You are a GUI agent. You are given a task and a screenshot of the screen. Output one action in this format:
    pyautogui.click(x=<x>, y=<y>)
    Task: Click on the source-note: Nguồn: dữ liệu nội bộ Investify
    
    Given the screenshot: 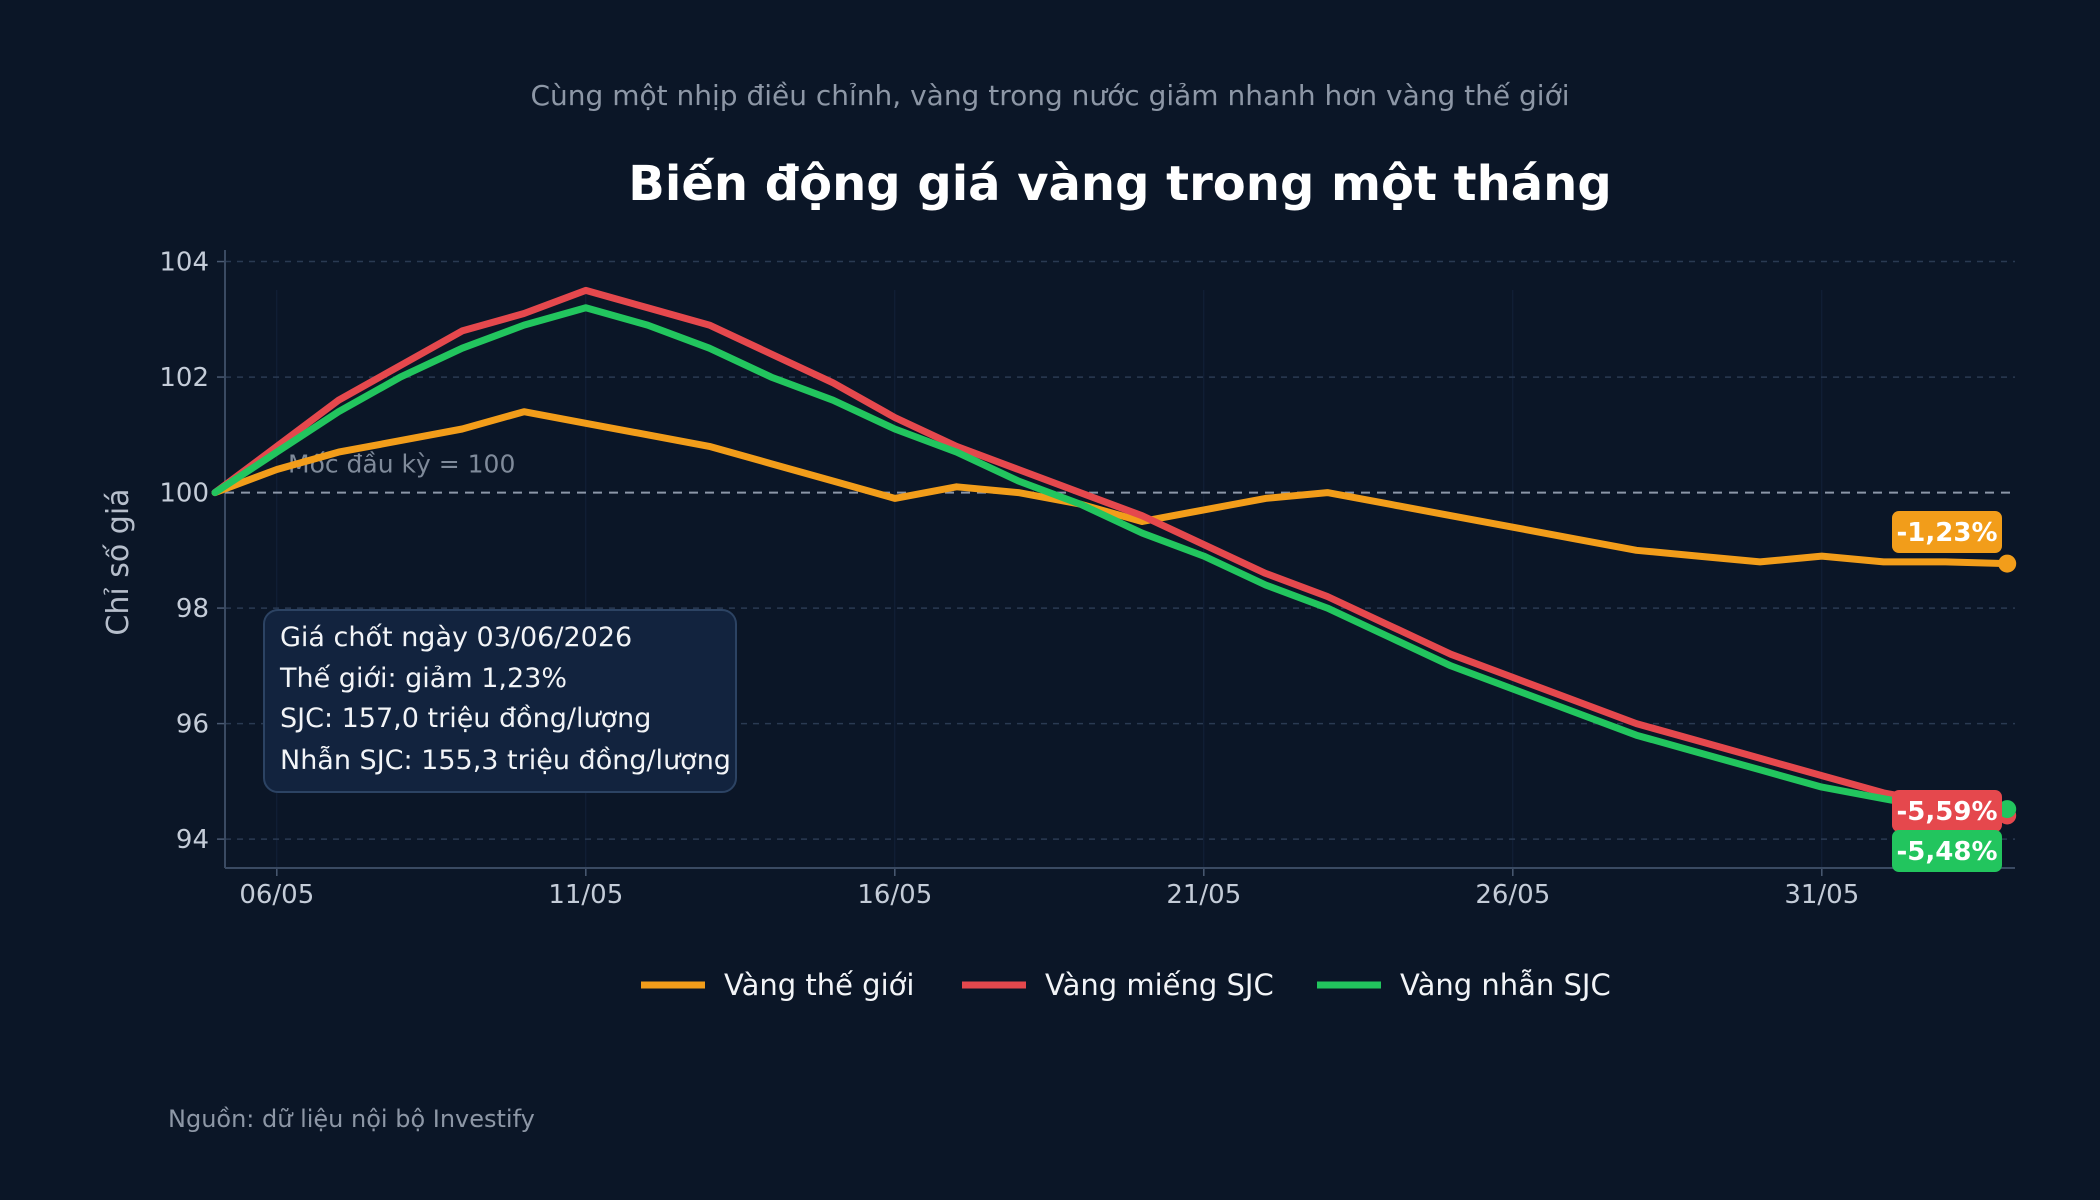 What is the action you would take?
    pyautogui.click(x=351, y=1119)
    